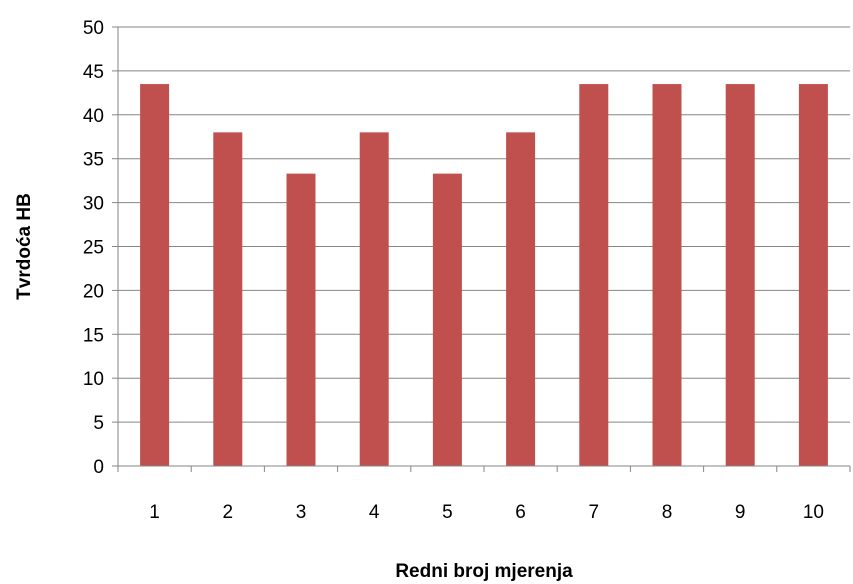  Describe the element at coordinates (447, 512) in the screenshot. I see `x-tick-label: 5` at that location.